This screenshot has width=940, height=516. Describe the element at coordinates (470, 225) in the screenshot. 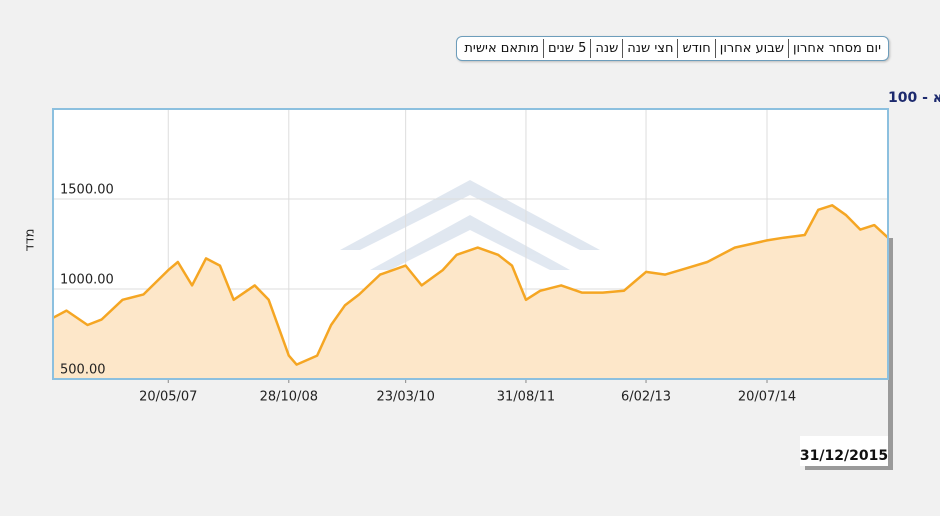

I see `watermark` at that location.